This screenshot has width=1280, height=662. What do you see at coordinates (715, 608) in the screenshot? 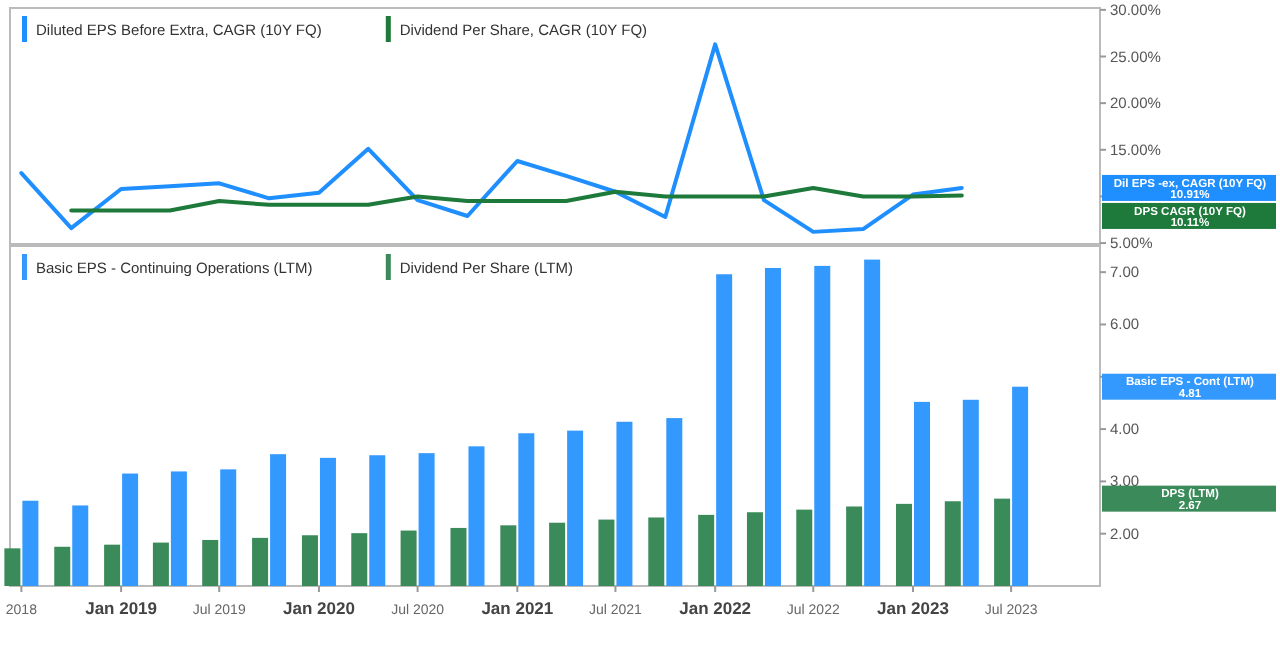
I see `x-tick-label: Jan 2022` at bounding box center [715, 608].